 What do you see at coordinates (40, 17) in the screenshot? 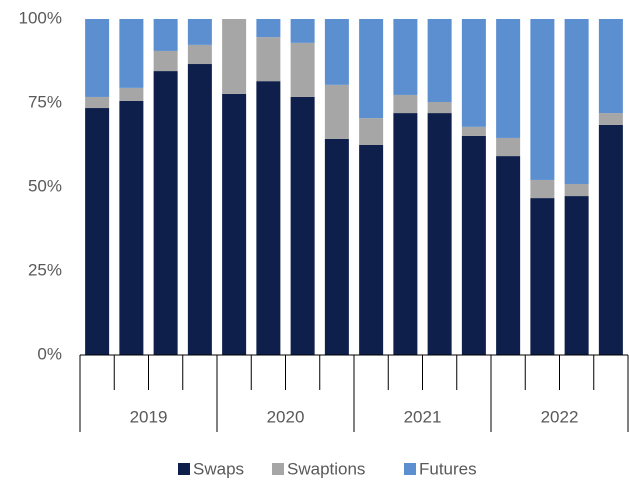
I see `y-tick-label: 100%` at bounding box center [40, 17].